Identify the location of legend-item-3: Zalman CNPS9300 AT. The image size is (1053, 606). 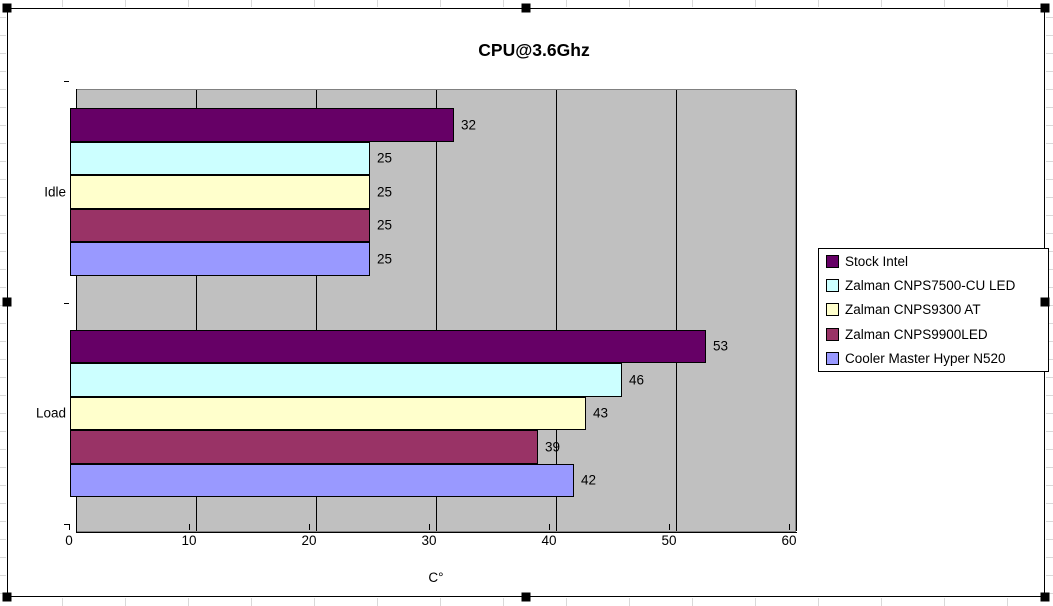
(937, 310).